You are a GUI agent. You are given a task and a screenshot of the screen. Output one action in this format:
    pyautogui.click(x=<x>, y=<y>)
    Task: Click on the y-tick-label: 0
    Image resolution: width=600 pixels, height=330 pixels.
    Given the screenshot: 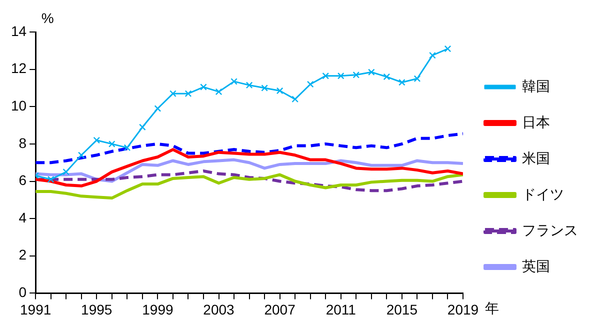 What is the action you would take?
    pyautogui.click(x=22, y=292)
    